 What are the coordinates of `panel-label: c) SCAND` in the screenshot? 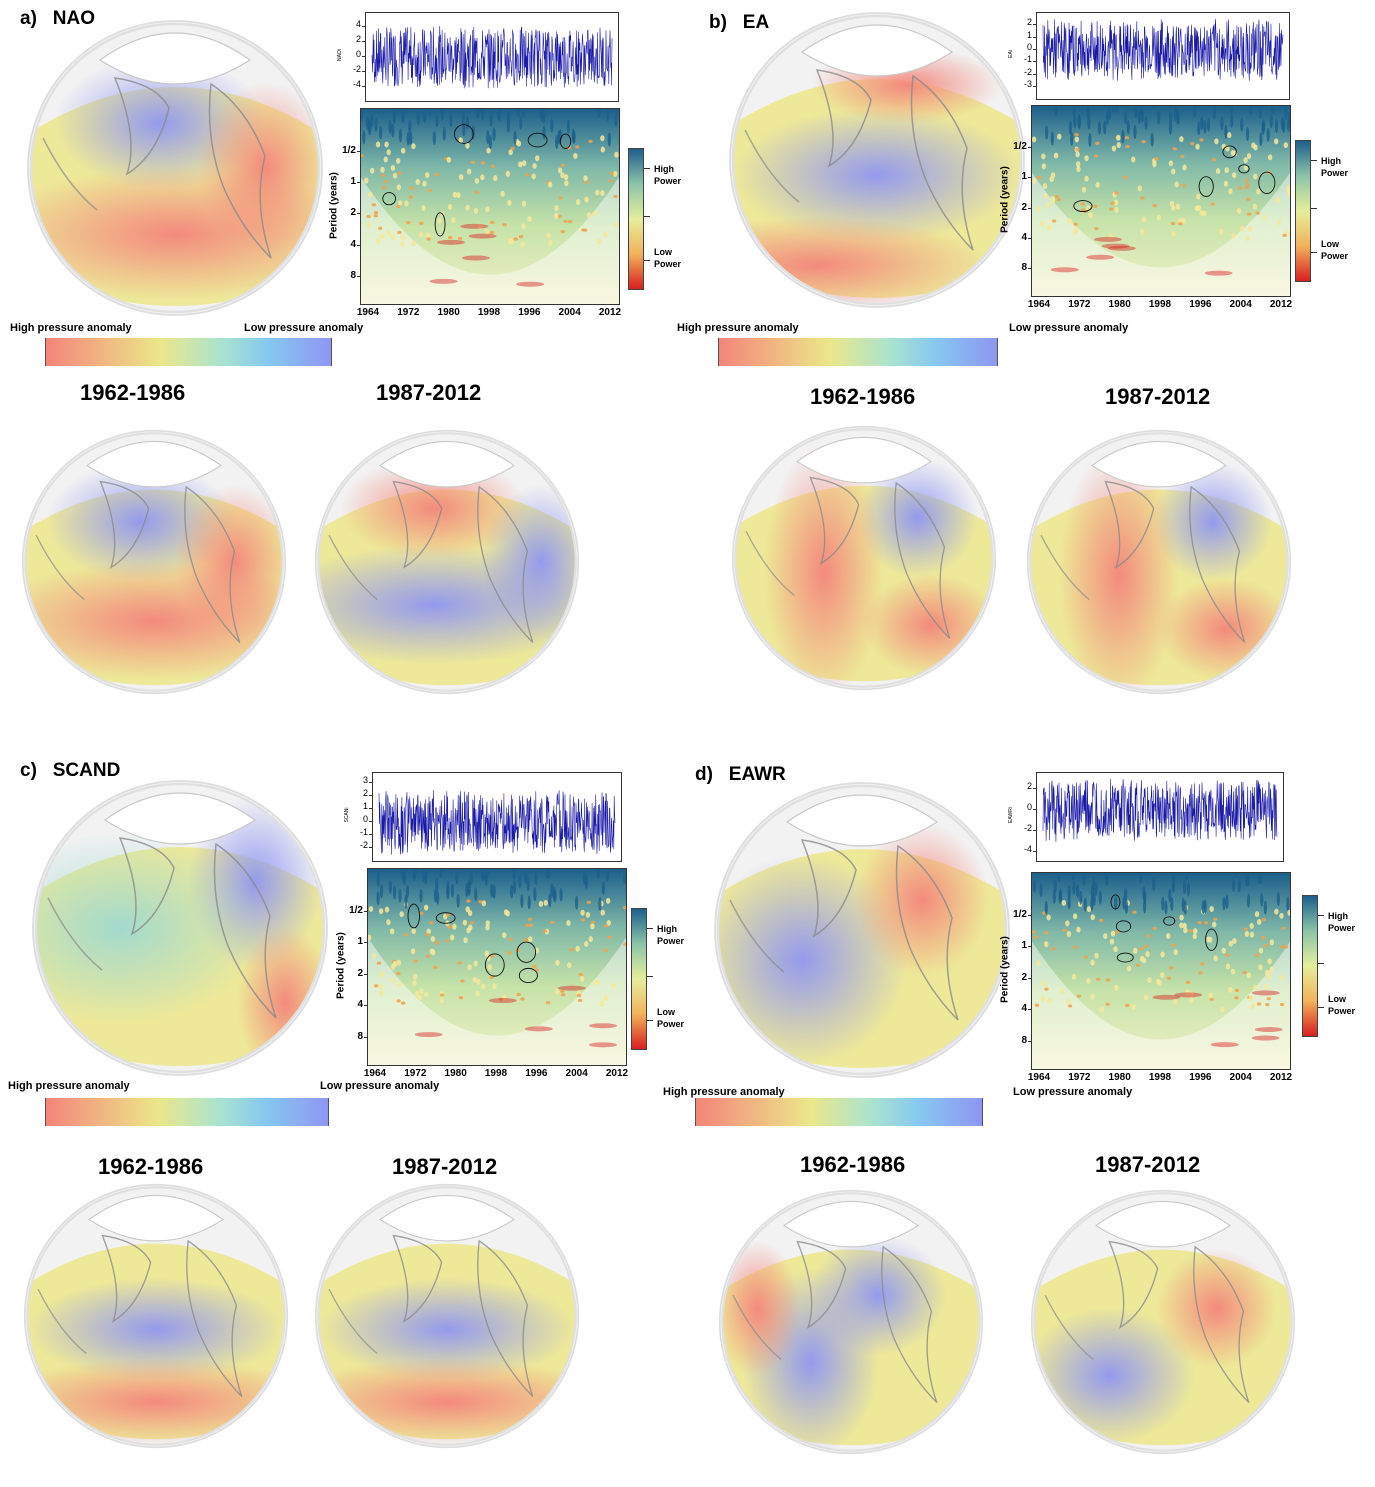 It's located at (70, 771).